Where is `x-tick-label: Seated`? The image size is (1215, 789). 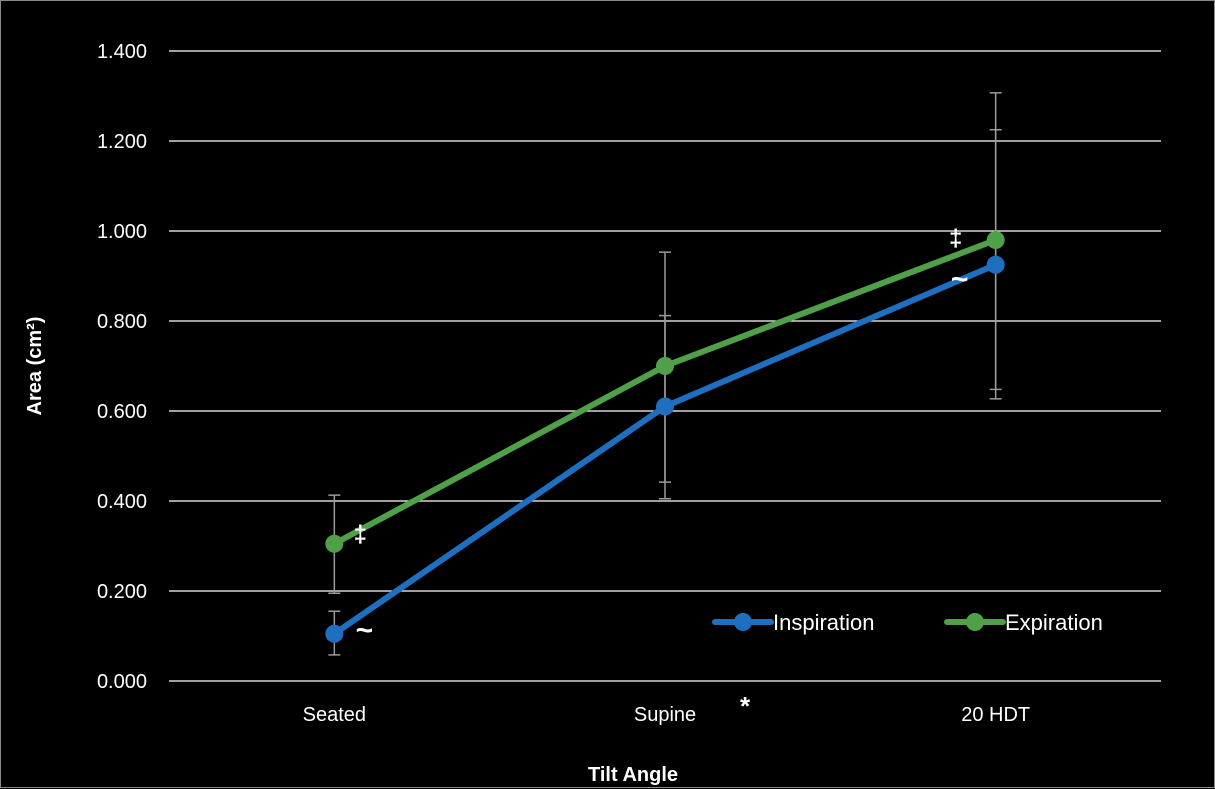
x-tick-label: Seated is located at coordinates (334, 715).